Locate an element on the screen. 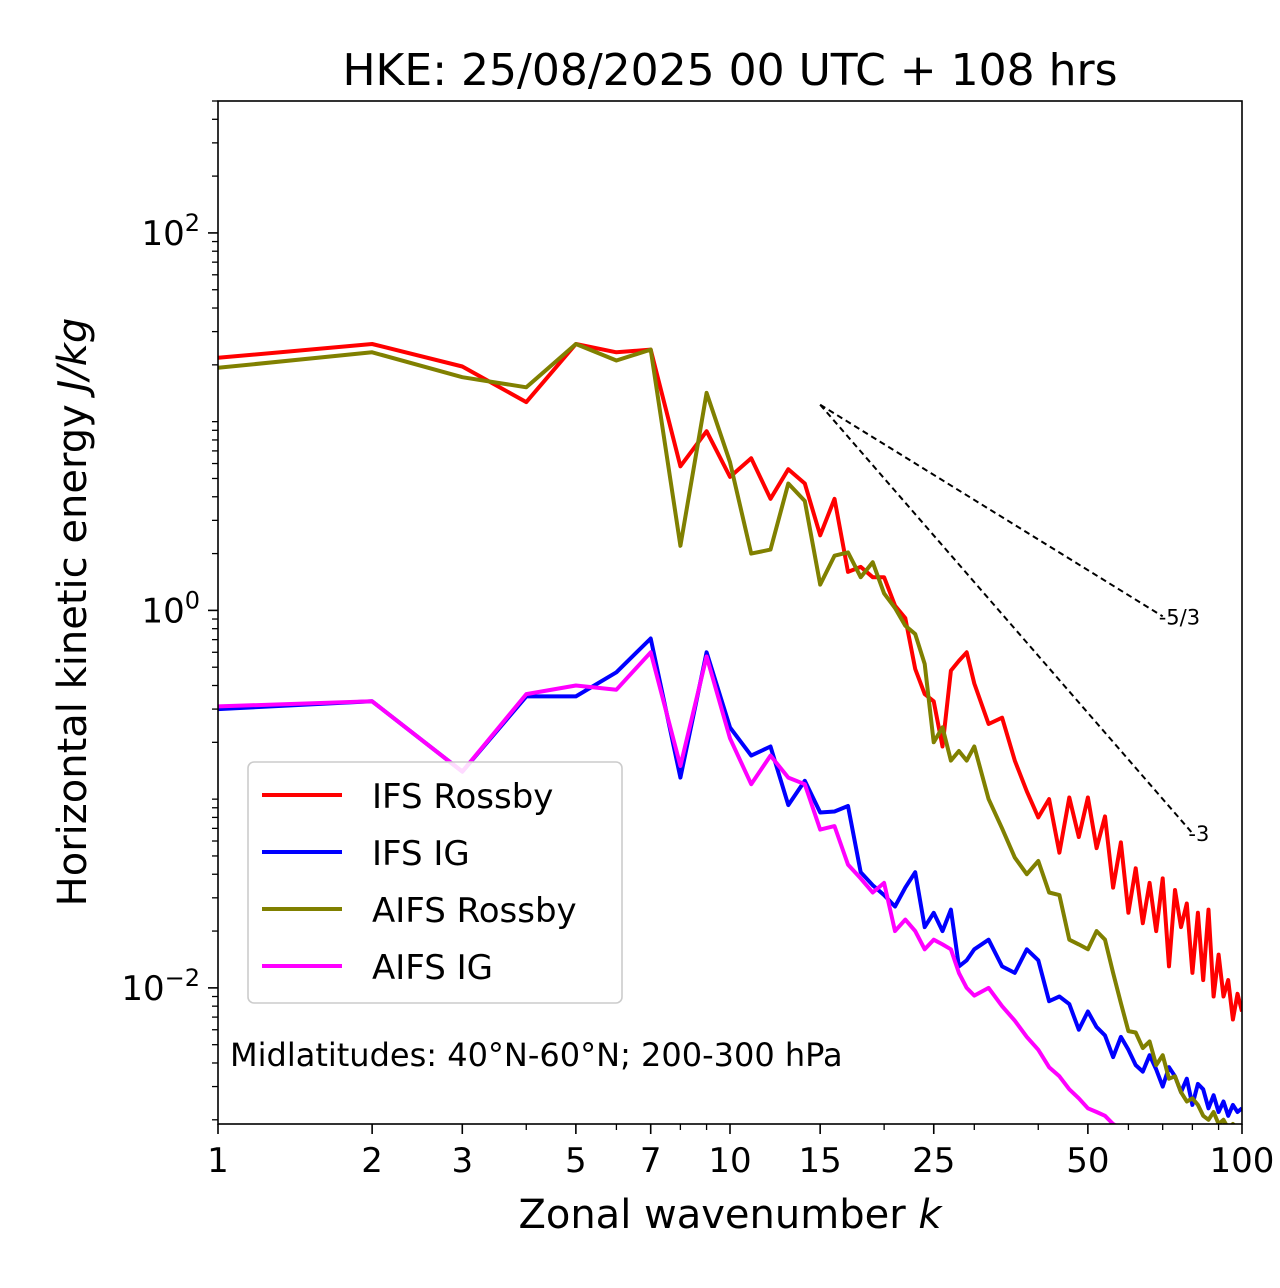  x-tick-label: 5 is located at coordinates (576, 1161).